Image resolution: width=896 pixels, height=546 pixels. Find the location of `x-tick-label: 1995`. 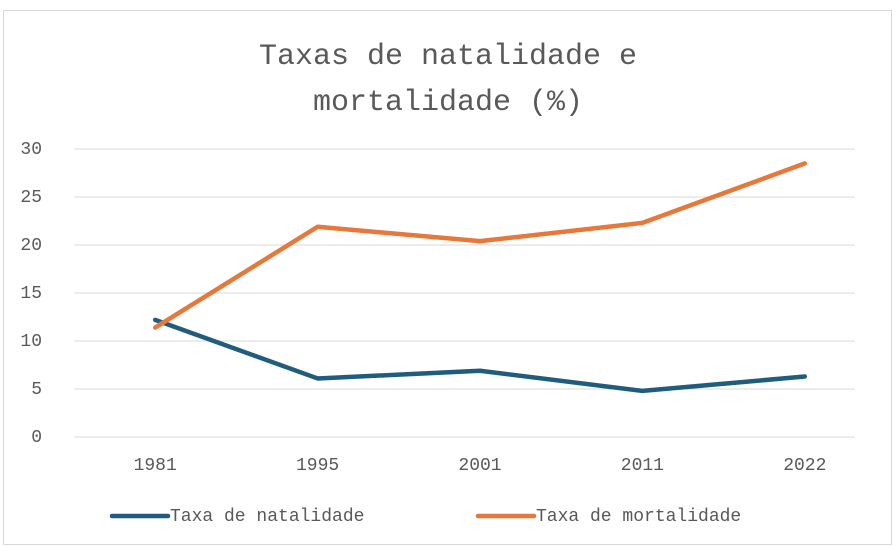

x-tick-label: 1995 is located at coordinates (317, 466).